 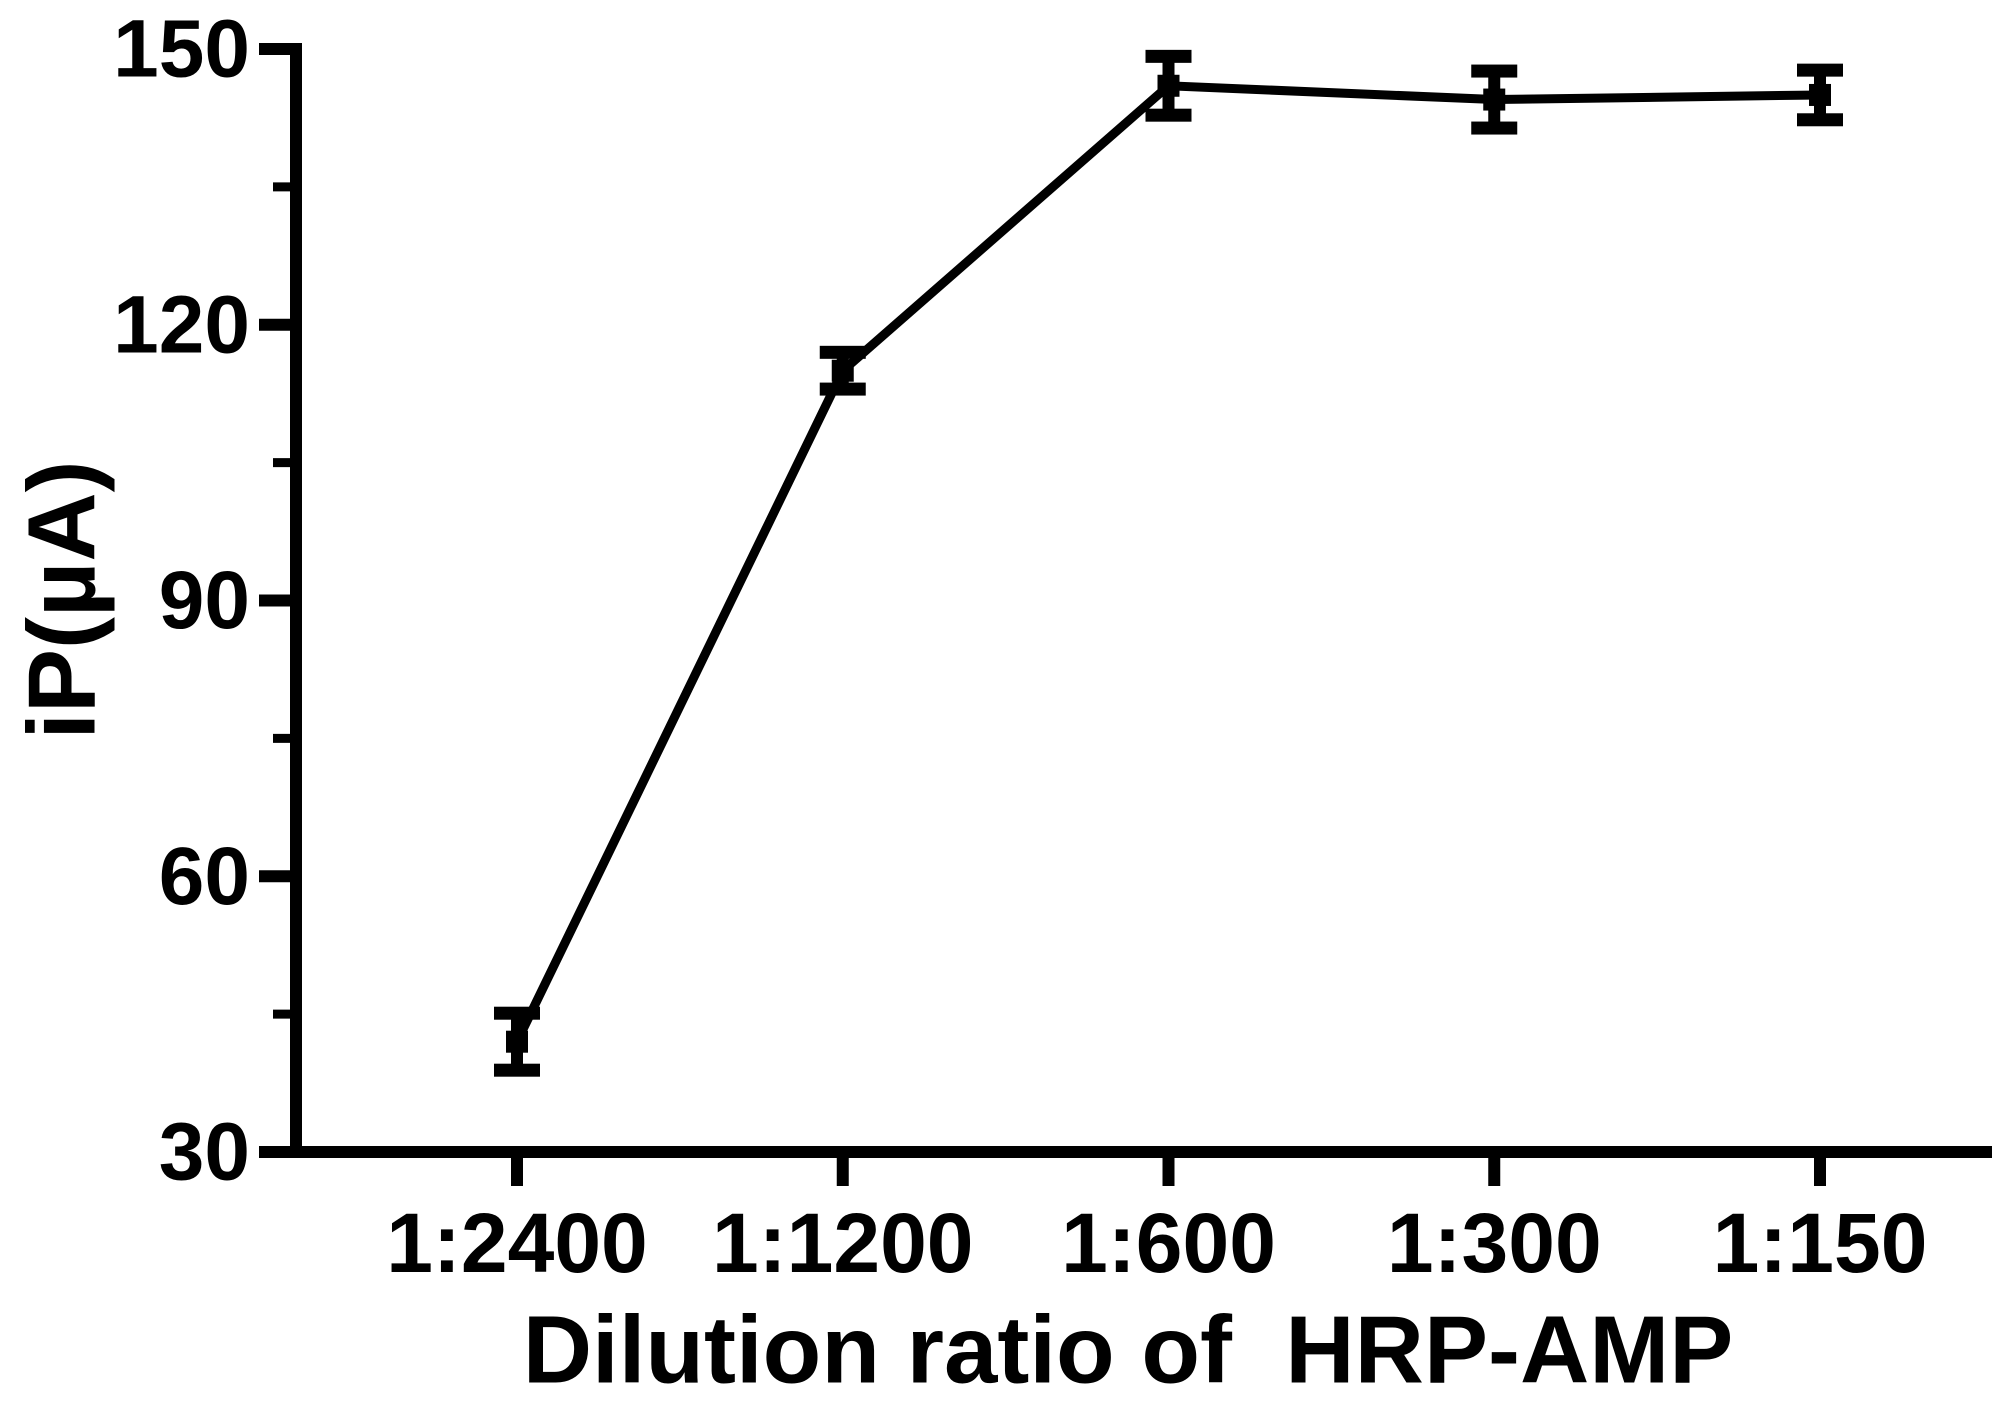 I want to click on y-tick-label: 90, so click(x=204, y=600).